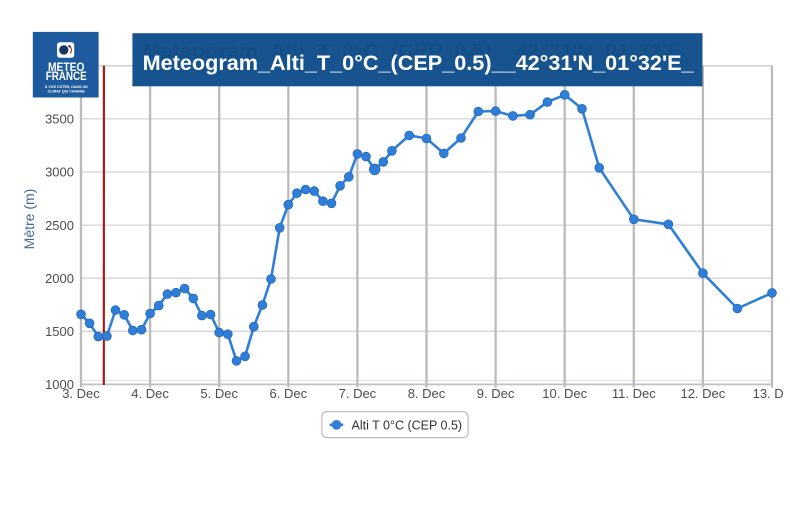 The height and width of the screenshot is (528, 790). Describe the element at coordinates (634, 393) in the screenshot. I see `svg-text: 11. Dec` at that location.